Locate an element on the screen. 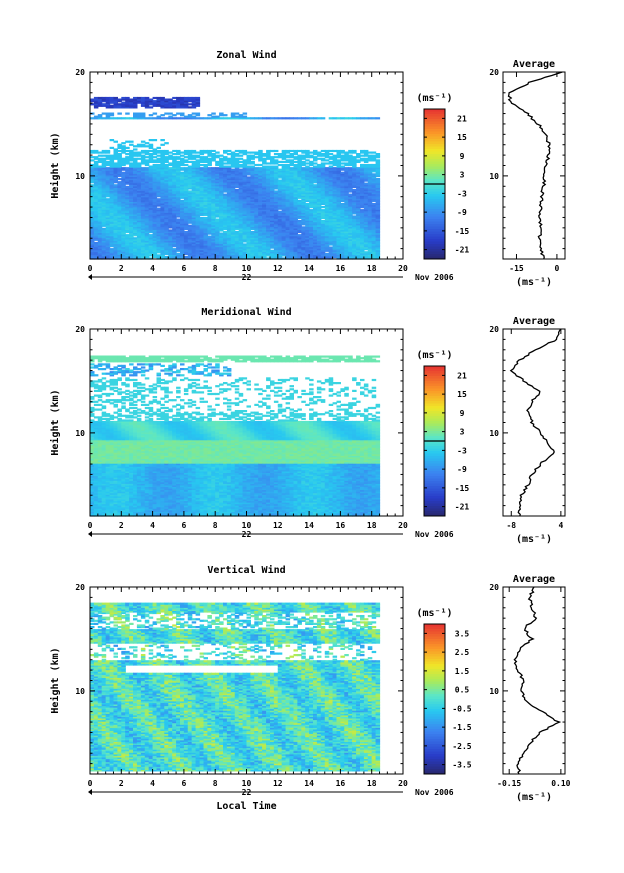 Image resolution: width=624 pixels, height=873 pixels. colorbar-tick-label: -2.5 is located at coordinates (461, 746).